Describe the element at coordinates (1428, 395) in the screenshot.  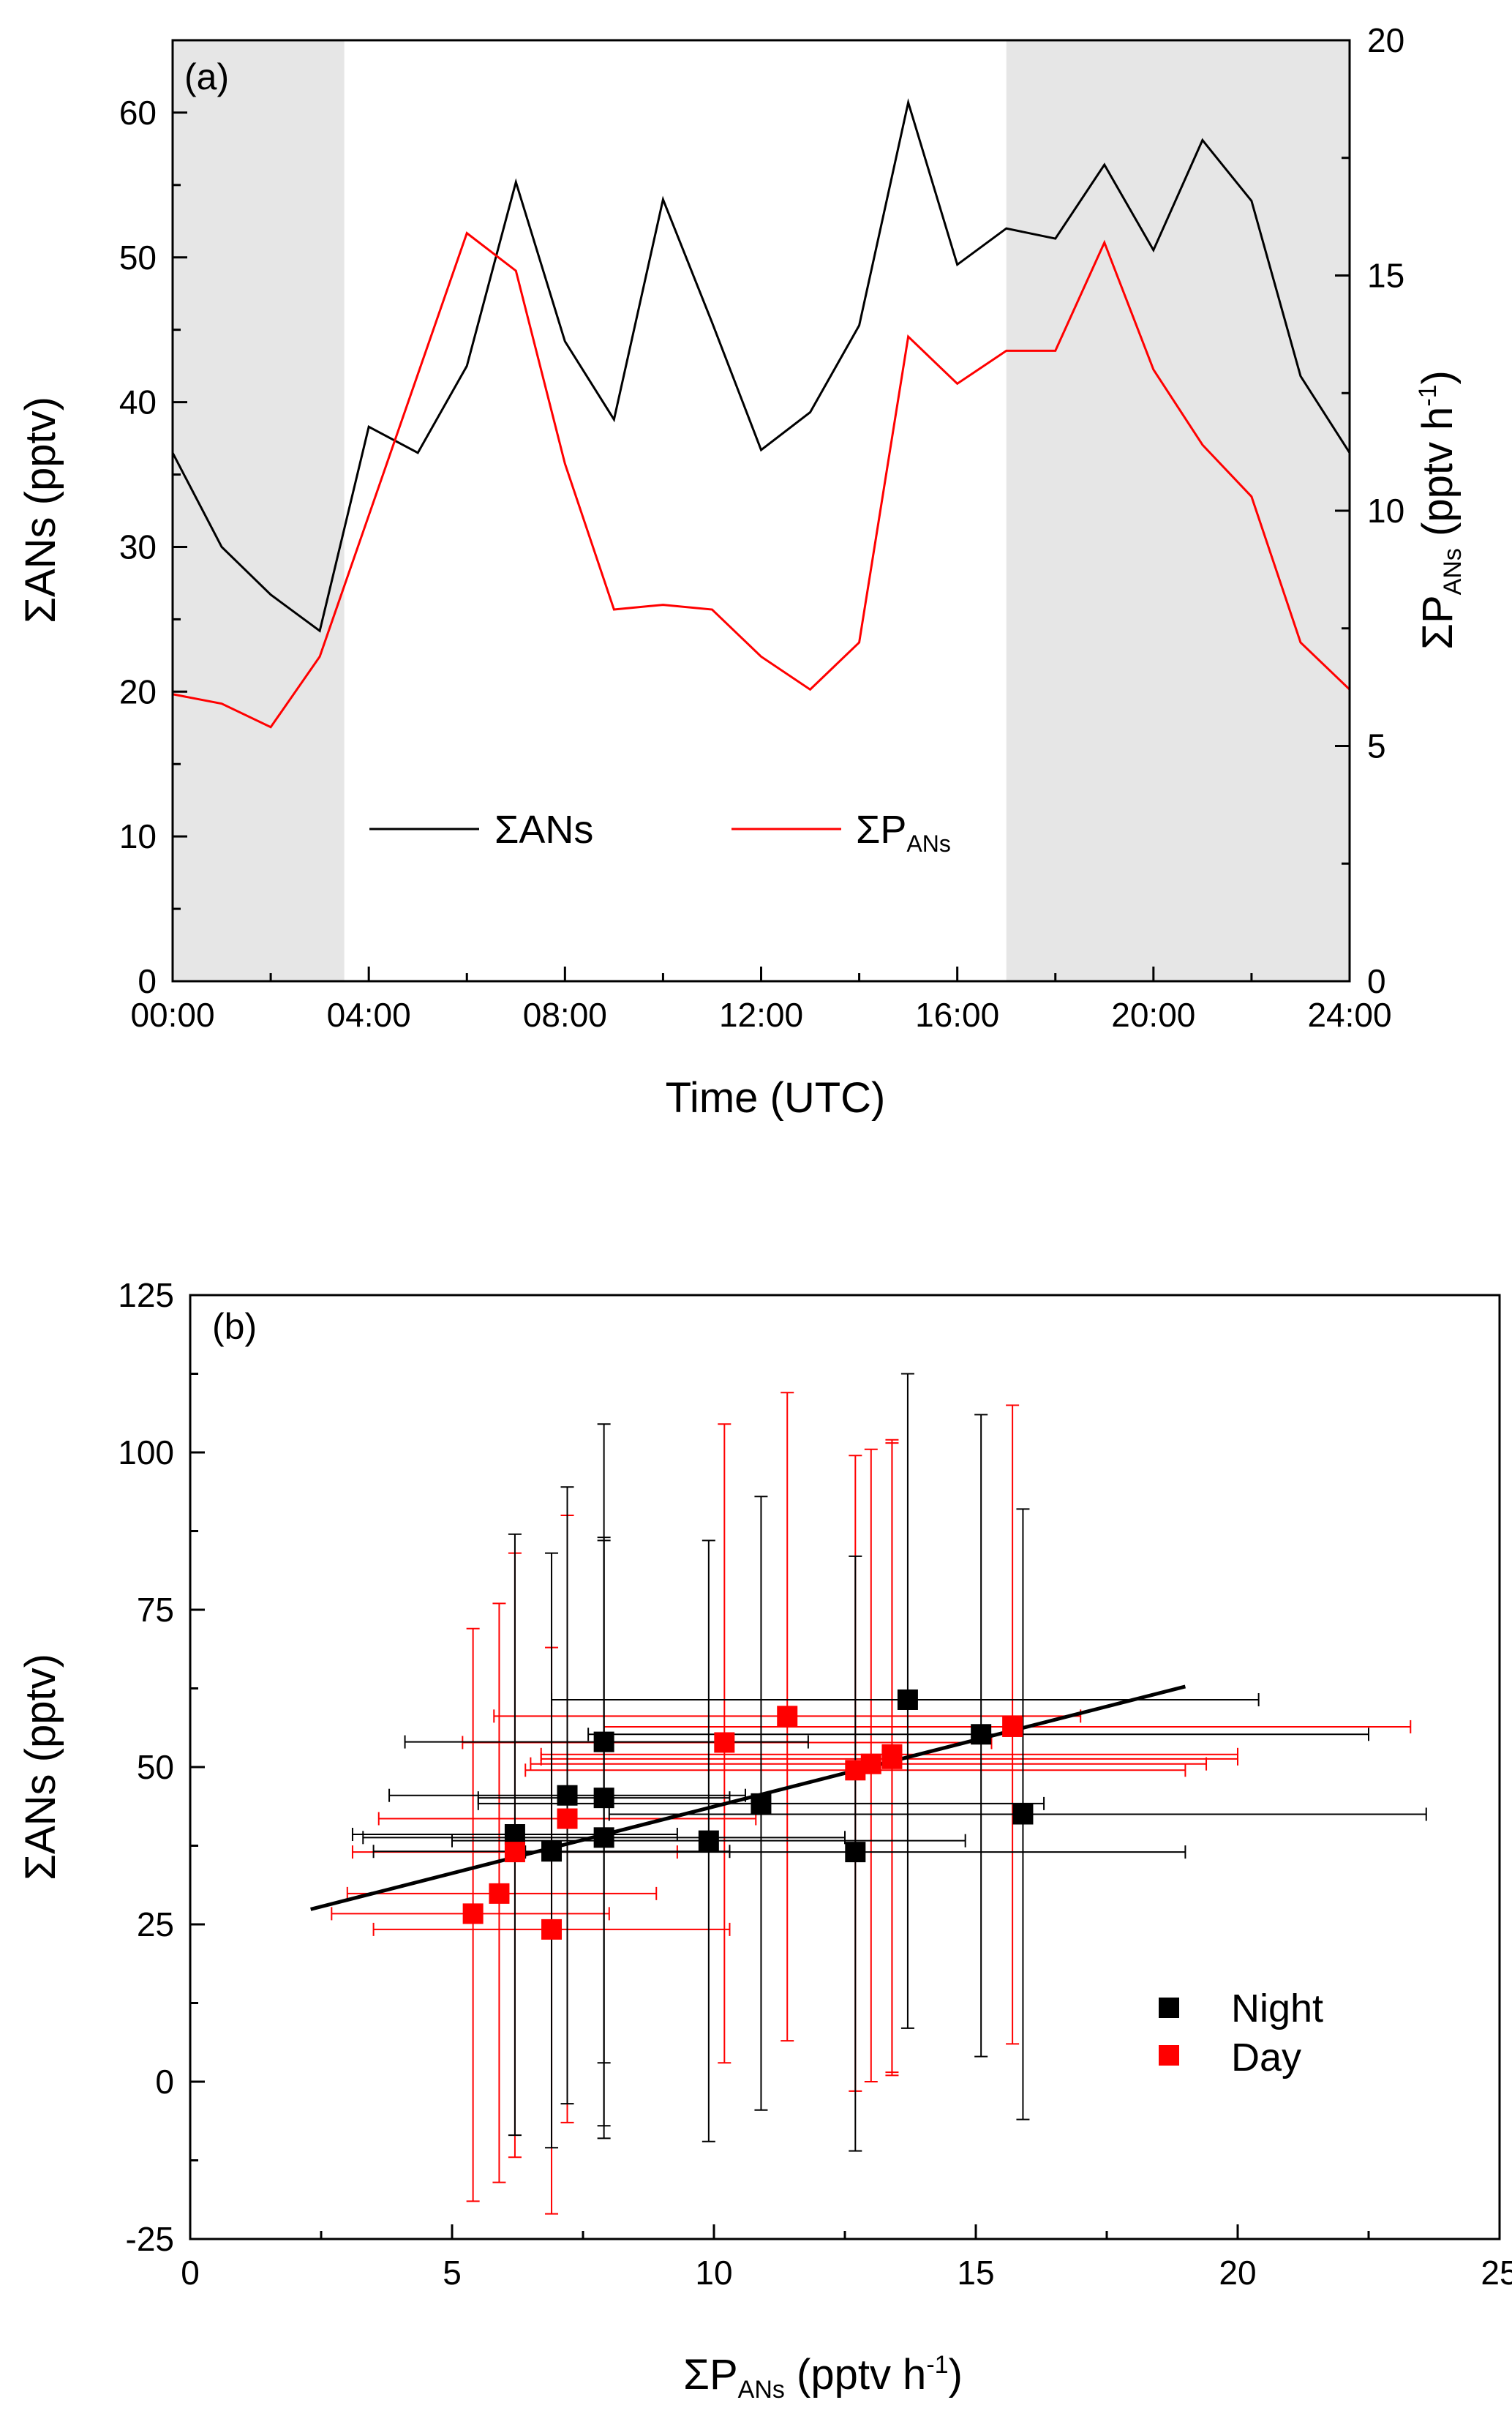
I see `y2-title-sup: -1` at that location.